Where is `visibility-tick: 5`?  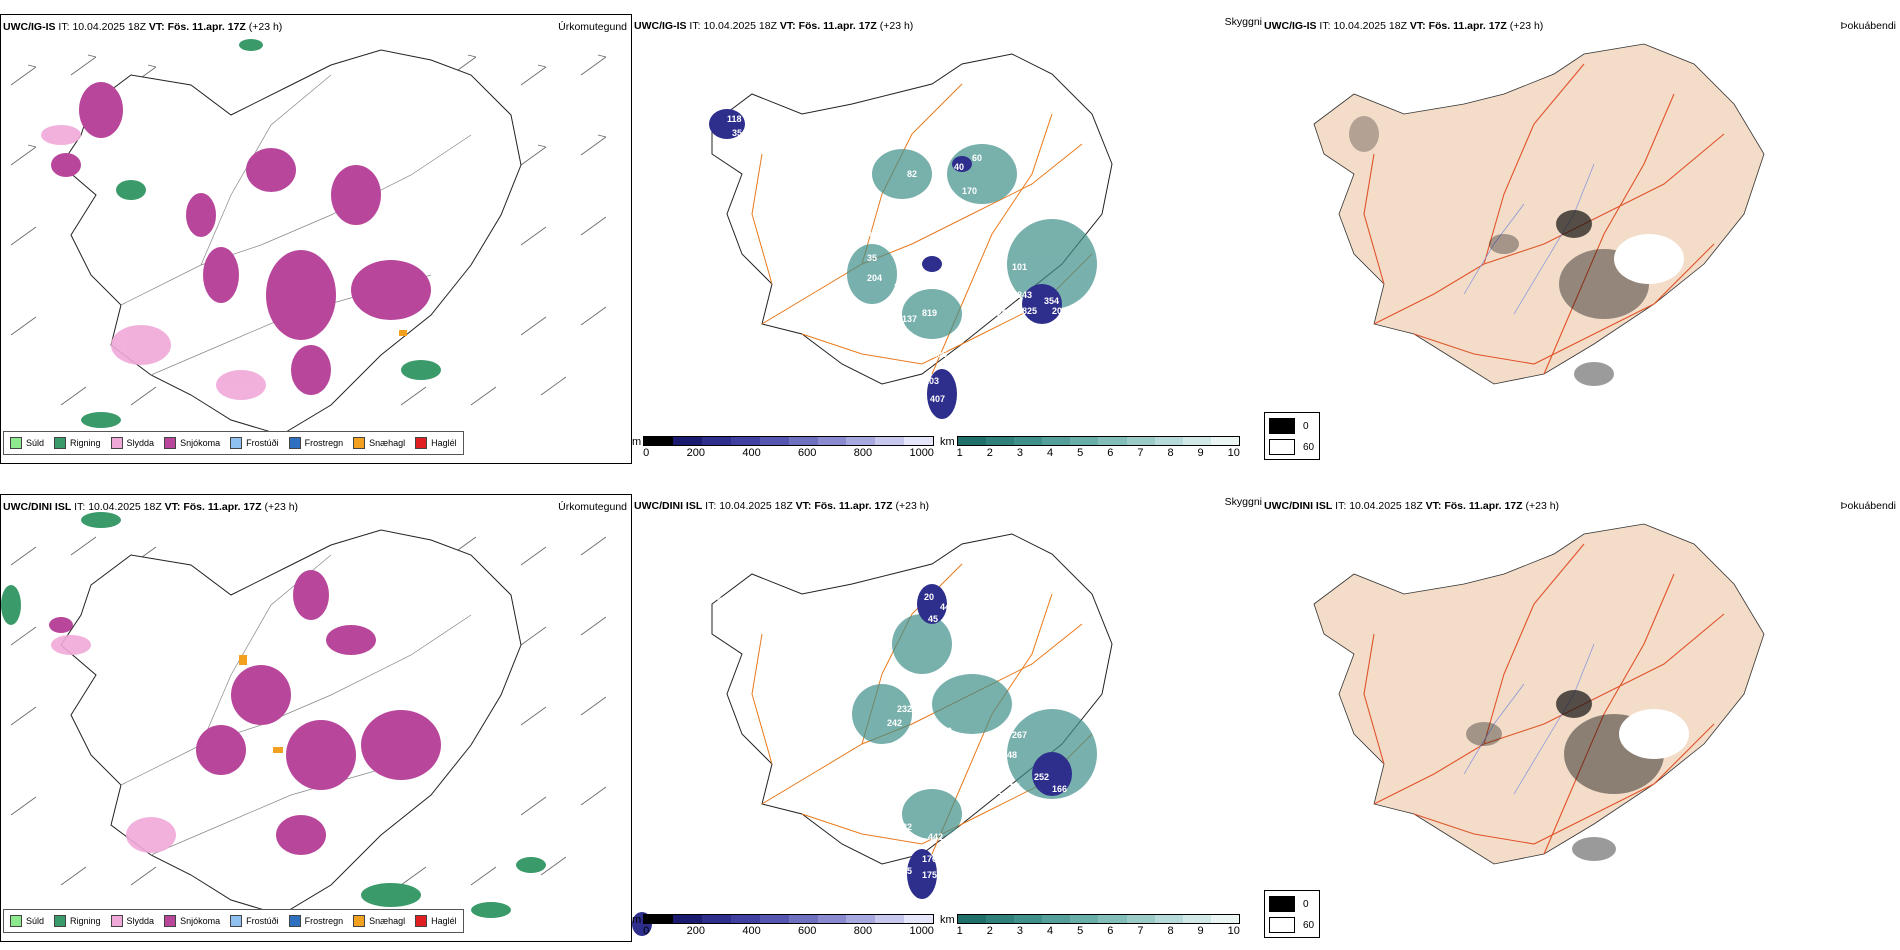
visibility-tick: 5 is located at coordinates (1080, 453).